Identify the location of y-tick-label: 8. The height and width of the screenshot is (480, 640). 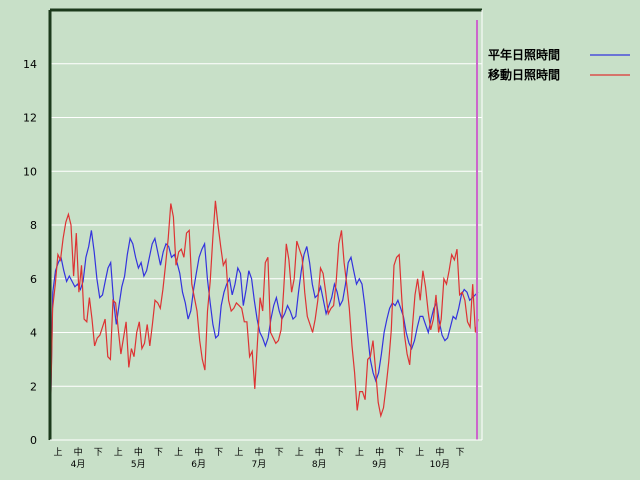
(33, 225).